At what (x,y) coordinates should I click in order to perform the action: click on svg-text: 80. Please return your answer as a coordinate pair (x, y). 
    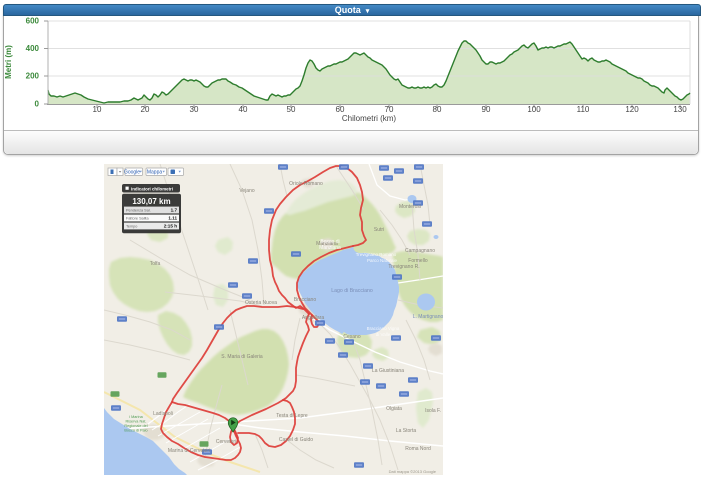
    Looking at the image, I should click on (437, 109).